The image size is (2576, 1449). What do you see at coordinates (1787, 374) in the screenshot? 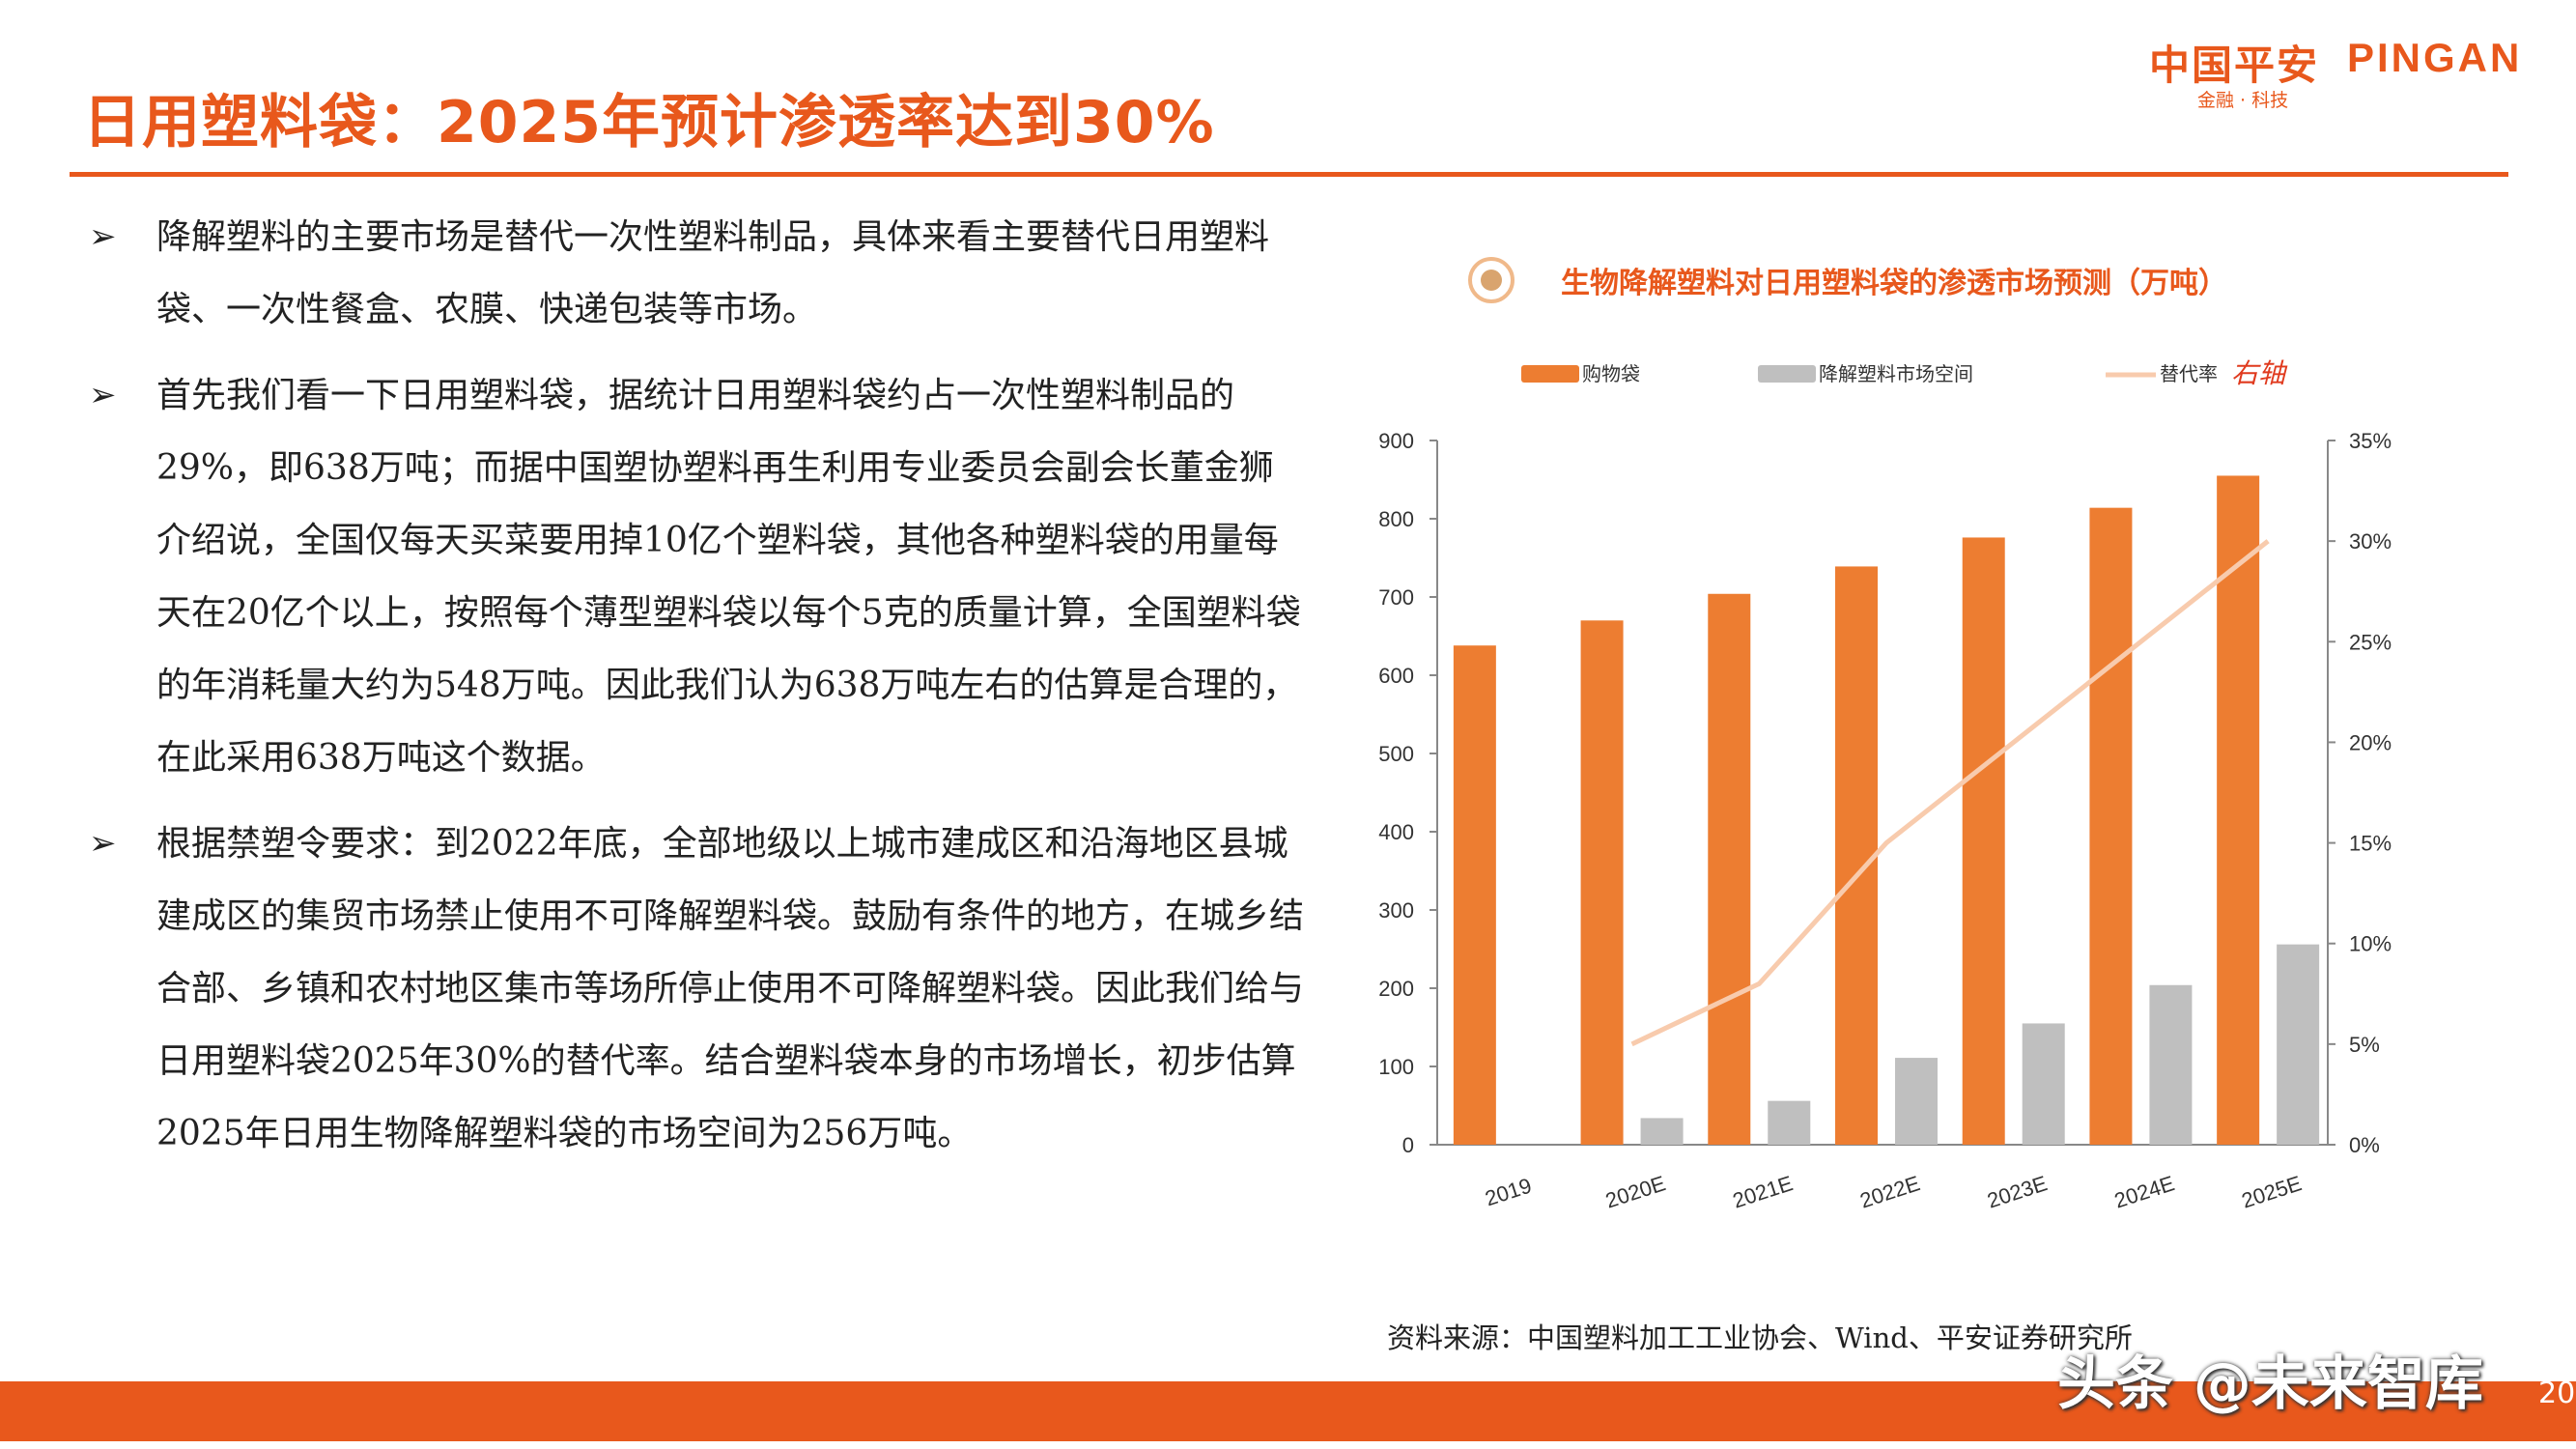
I see `legend-swatch-degradable-market` at bounding box center [1787, 374].